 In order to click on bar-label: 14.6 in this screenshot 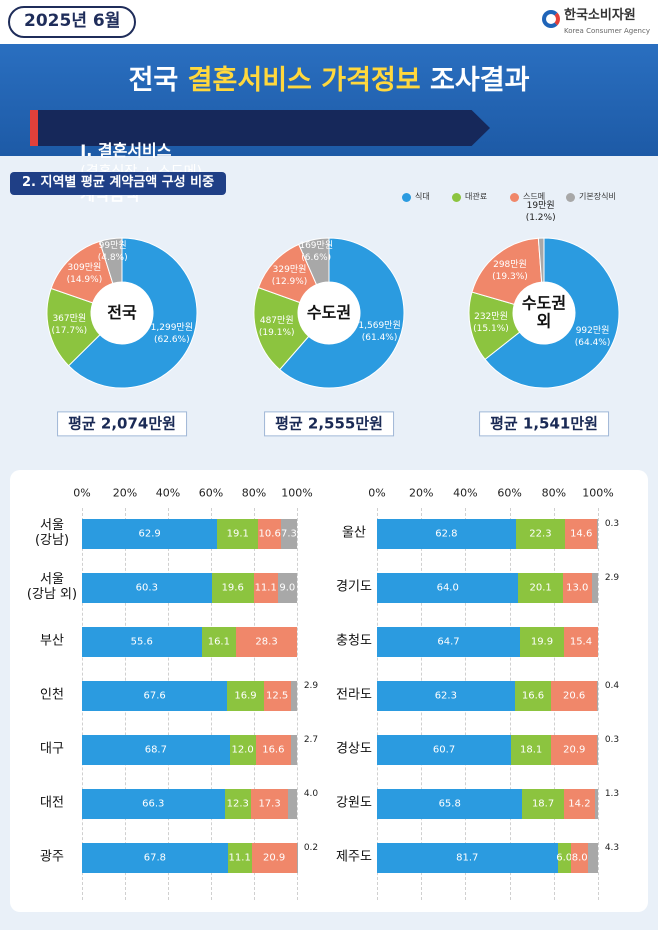, I will do `click(581, 534)`.